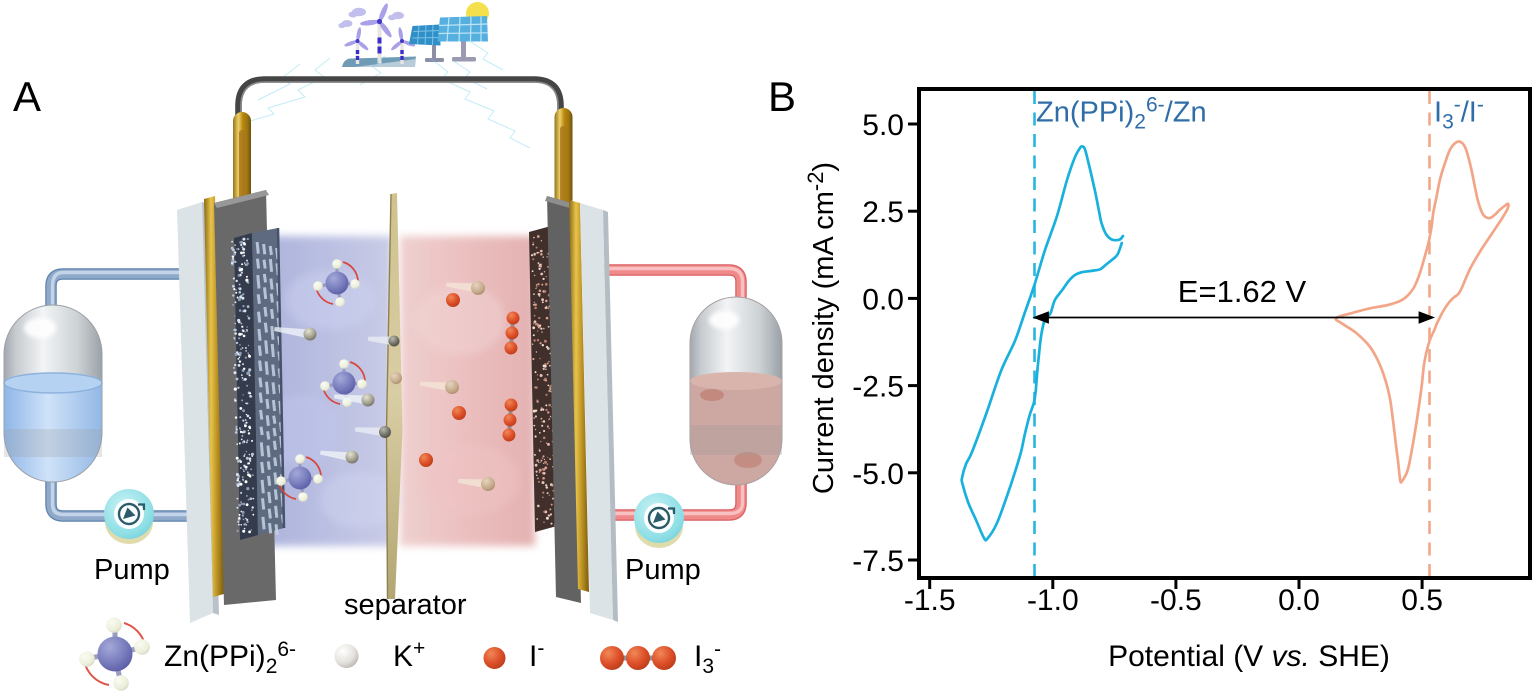  Describe the element at coordinates (878, 387) in the screenshot. I see `svg-text: -2.5` at that location.